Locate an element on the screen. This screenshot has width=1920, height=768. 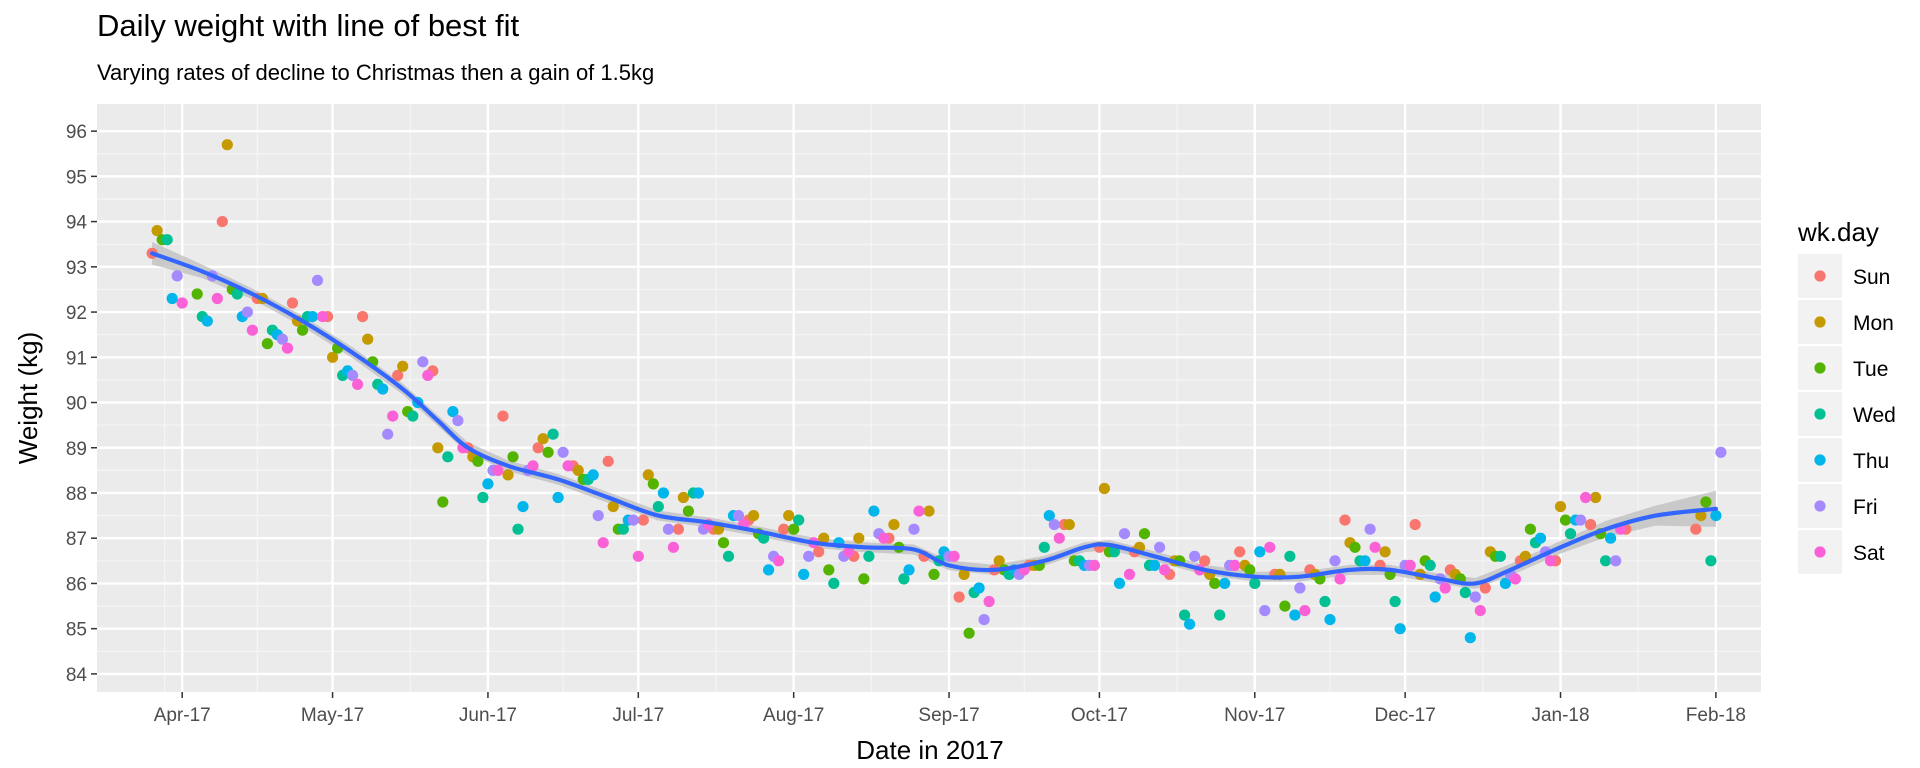
legend-label-wed: Wed is located at coordinates (1874, 415).